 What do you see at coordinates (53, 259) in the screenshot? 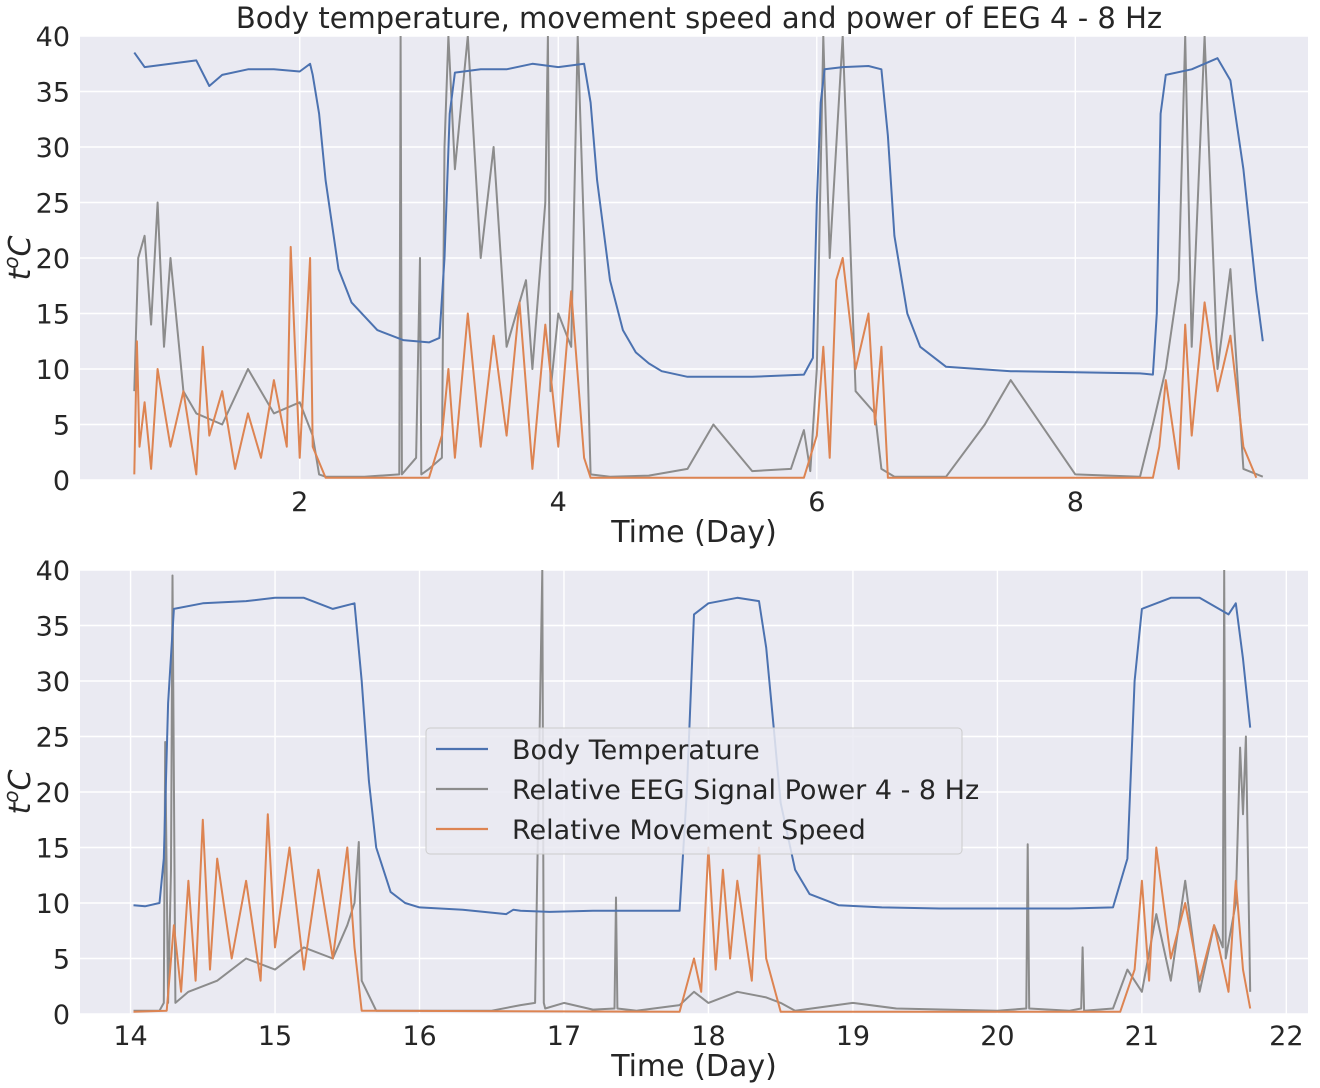
I see `top-y-tick-label: 20` at bounding box center [53, 259].